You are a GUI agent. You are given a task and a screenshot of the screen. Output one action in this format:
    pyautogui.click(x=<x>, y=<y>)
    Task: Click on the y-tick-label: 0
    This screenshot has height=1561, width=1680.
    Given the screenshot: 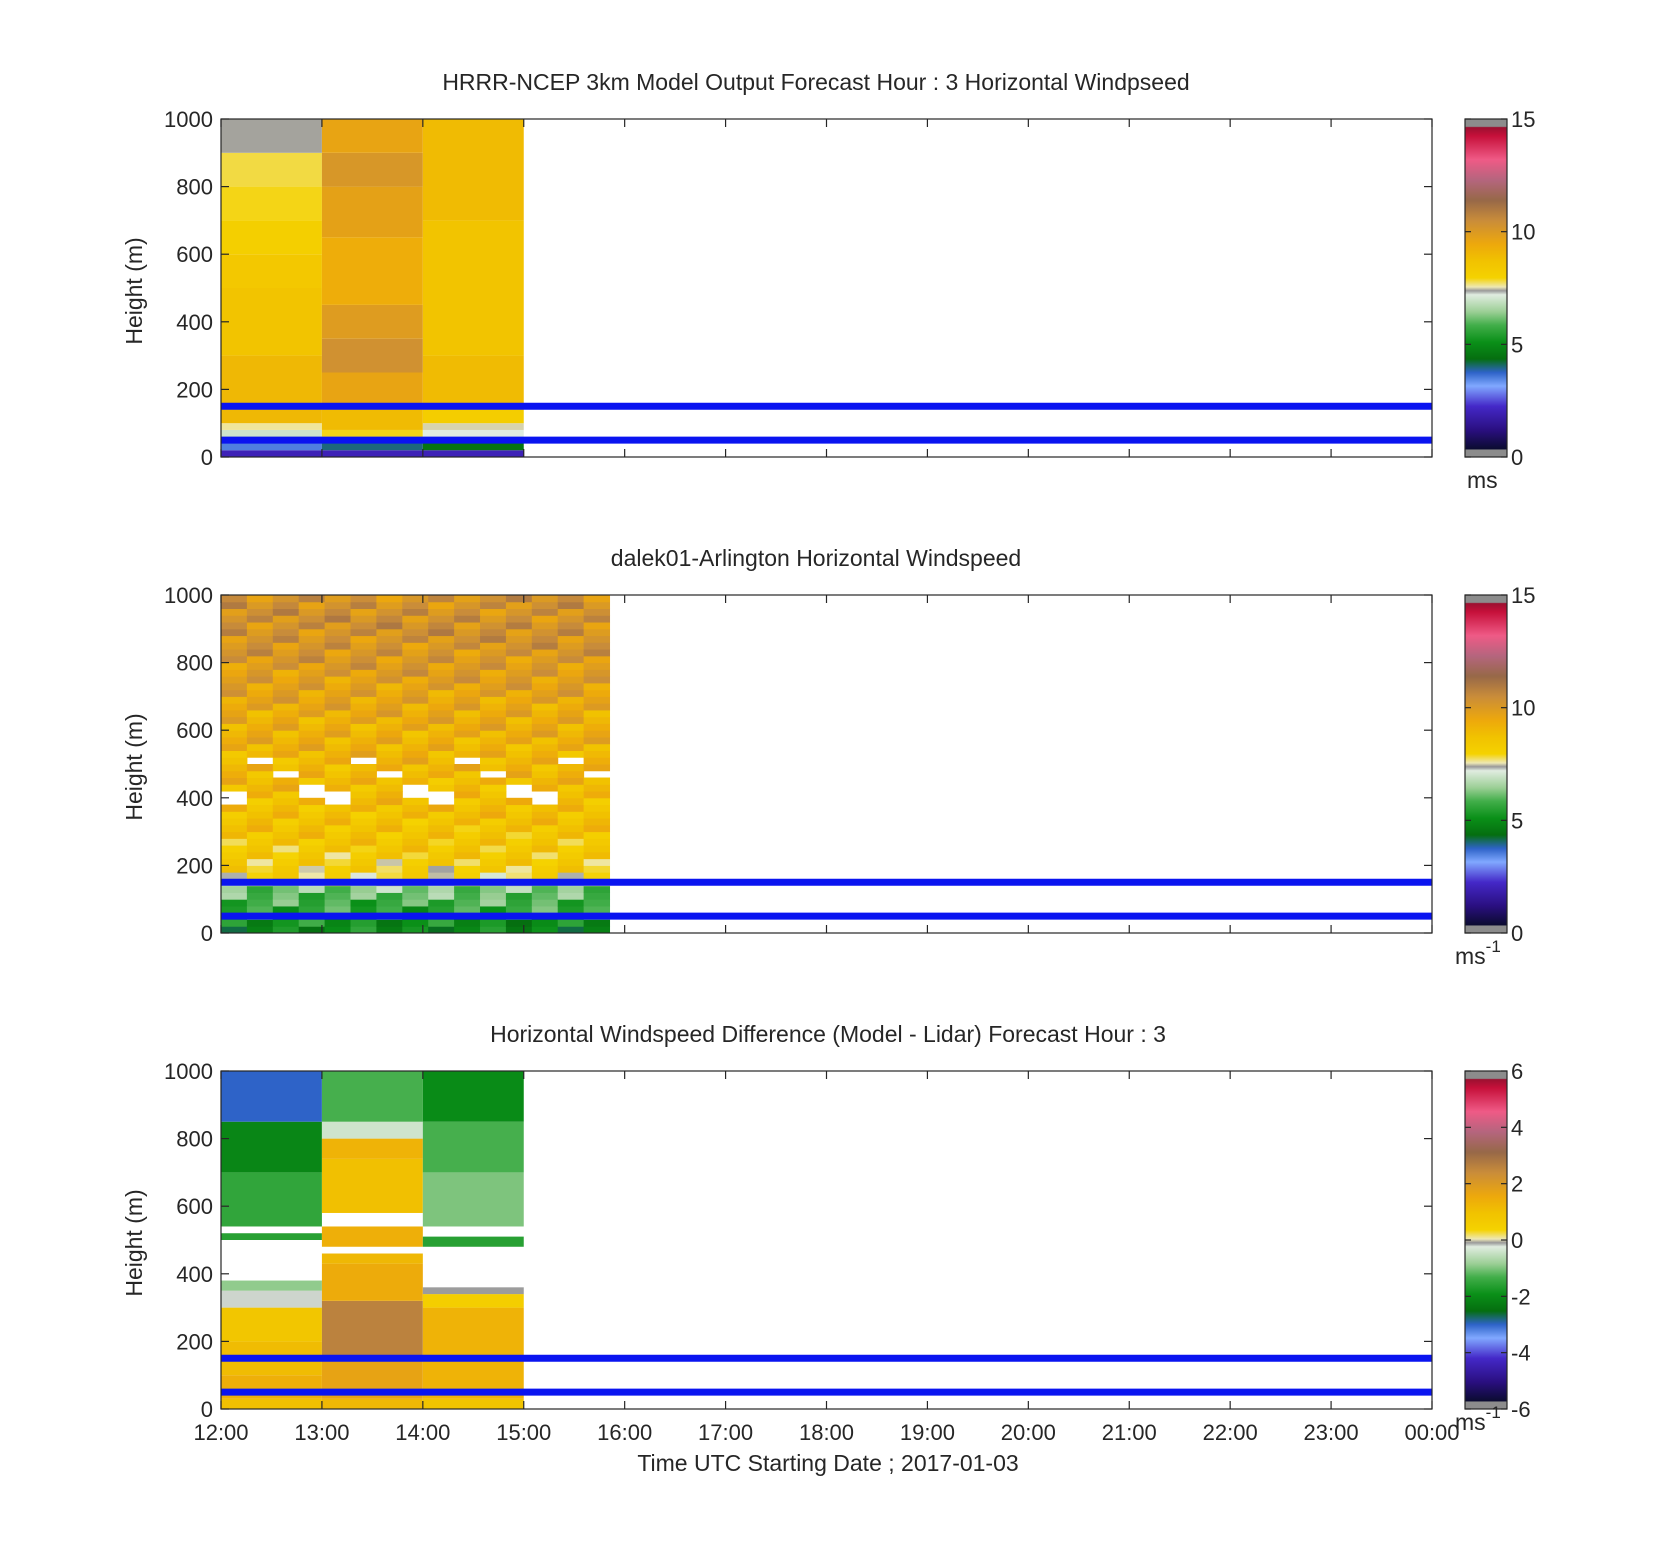 What is the action you would take?
    pyautogui.click(x=207, y=1409)
    